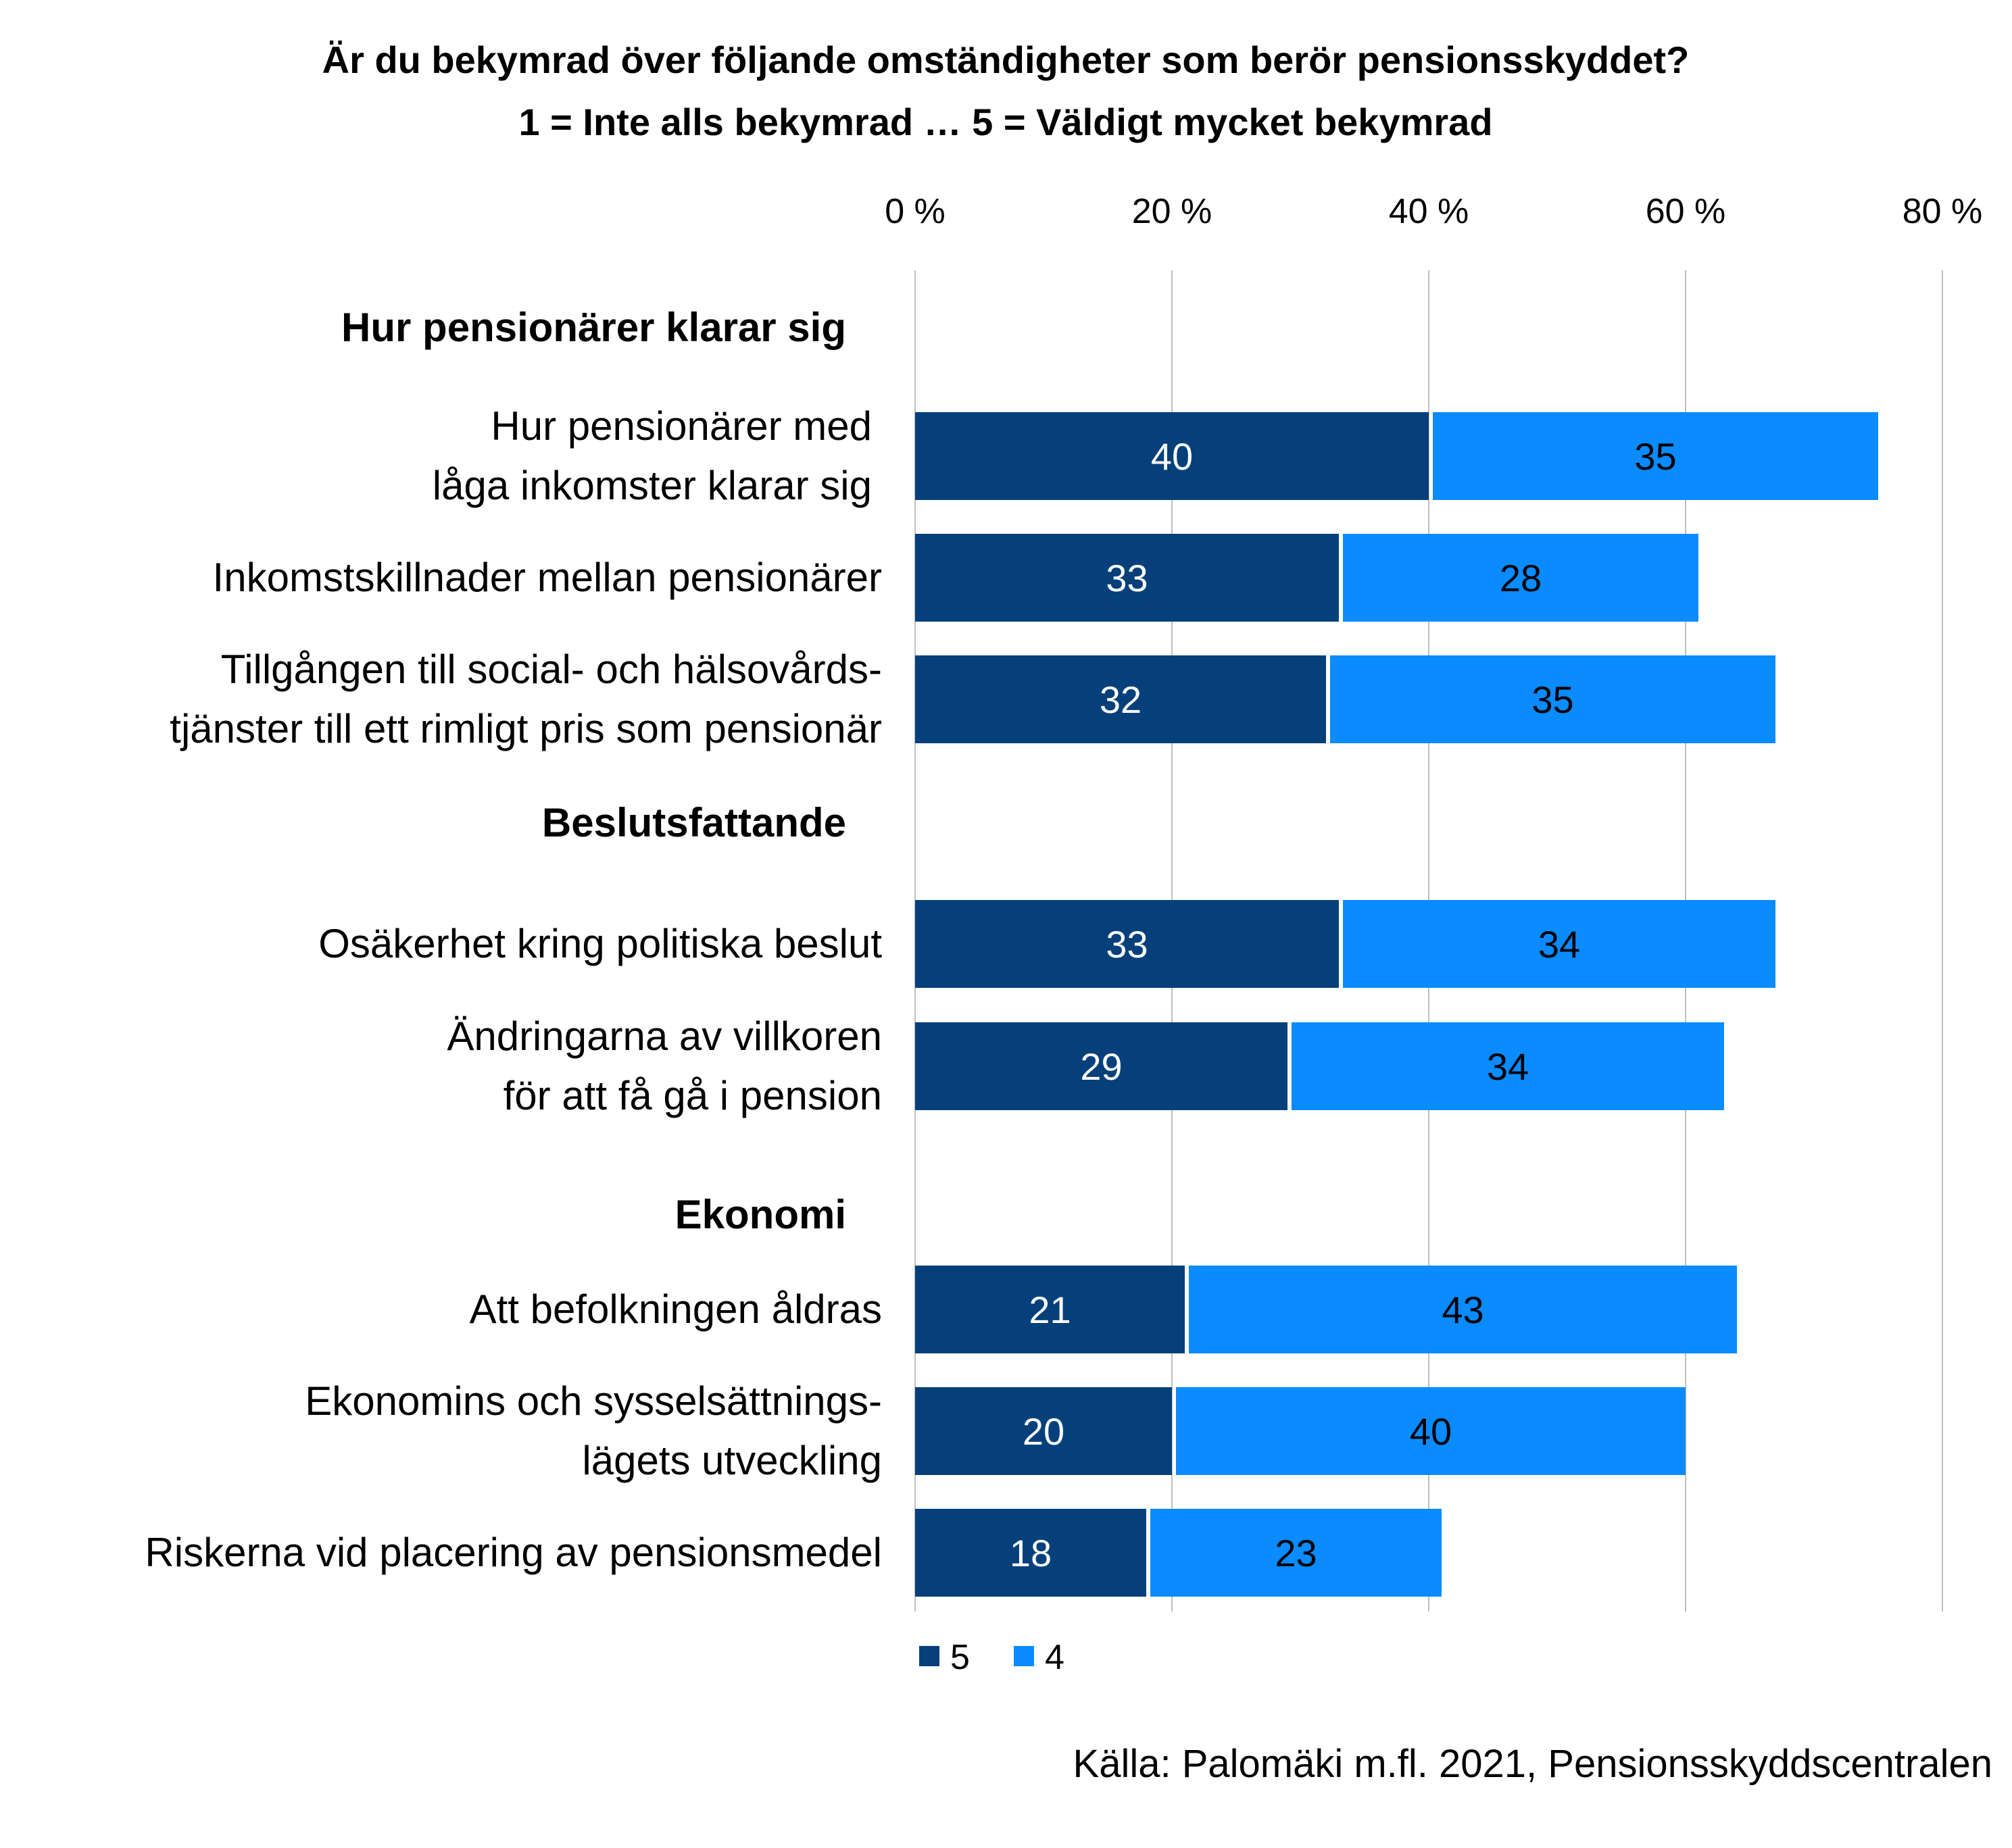 The image size is (2012, 1848). What do you see at coordinates (693, 1095) in the screenshot?
I see `category-label: för att få gå i pension` at bounding box center [693, 1095].